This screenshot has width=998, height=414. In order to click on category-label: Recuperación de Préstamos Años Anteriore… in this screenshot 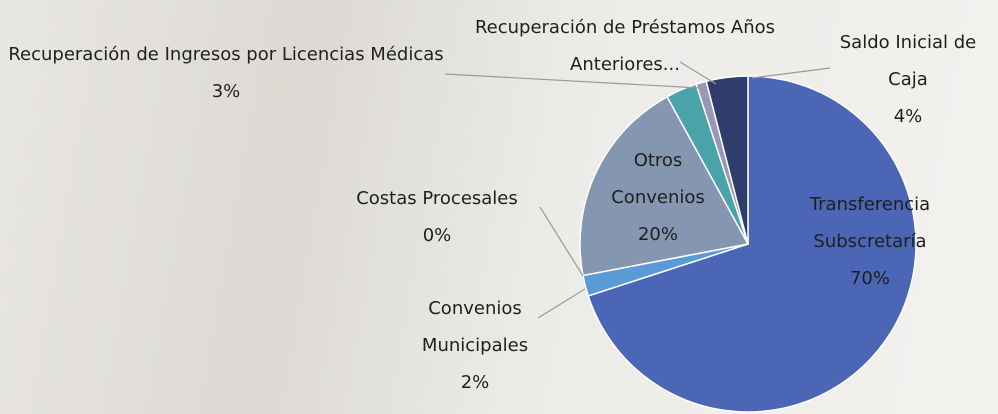, I will do `click(625, 46)`.